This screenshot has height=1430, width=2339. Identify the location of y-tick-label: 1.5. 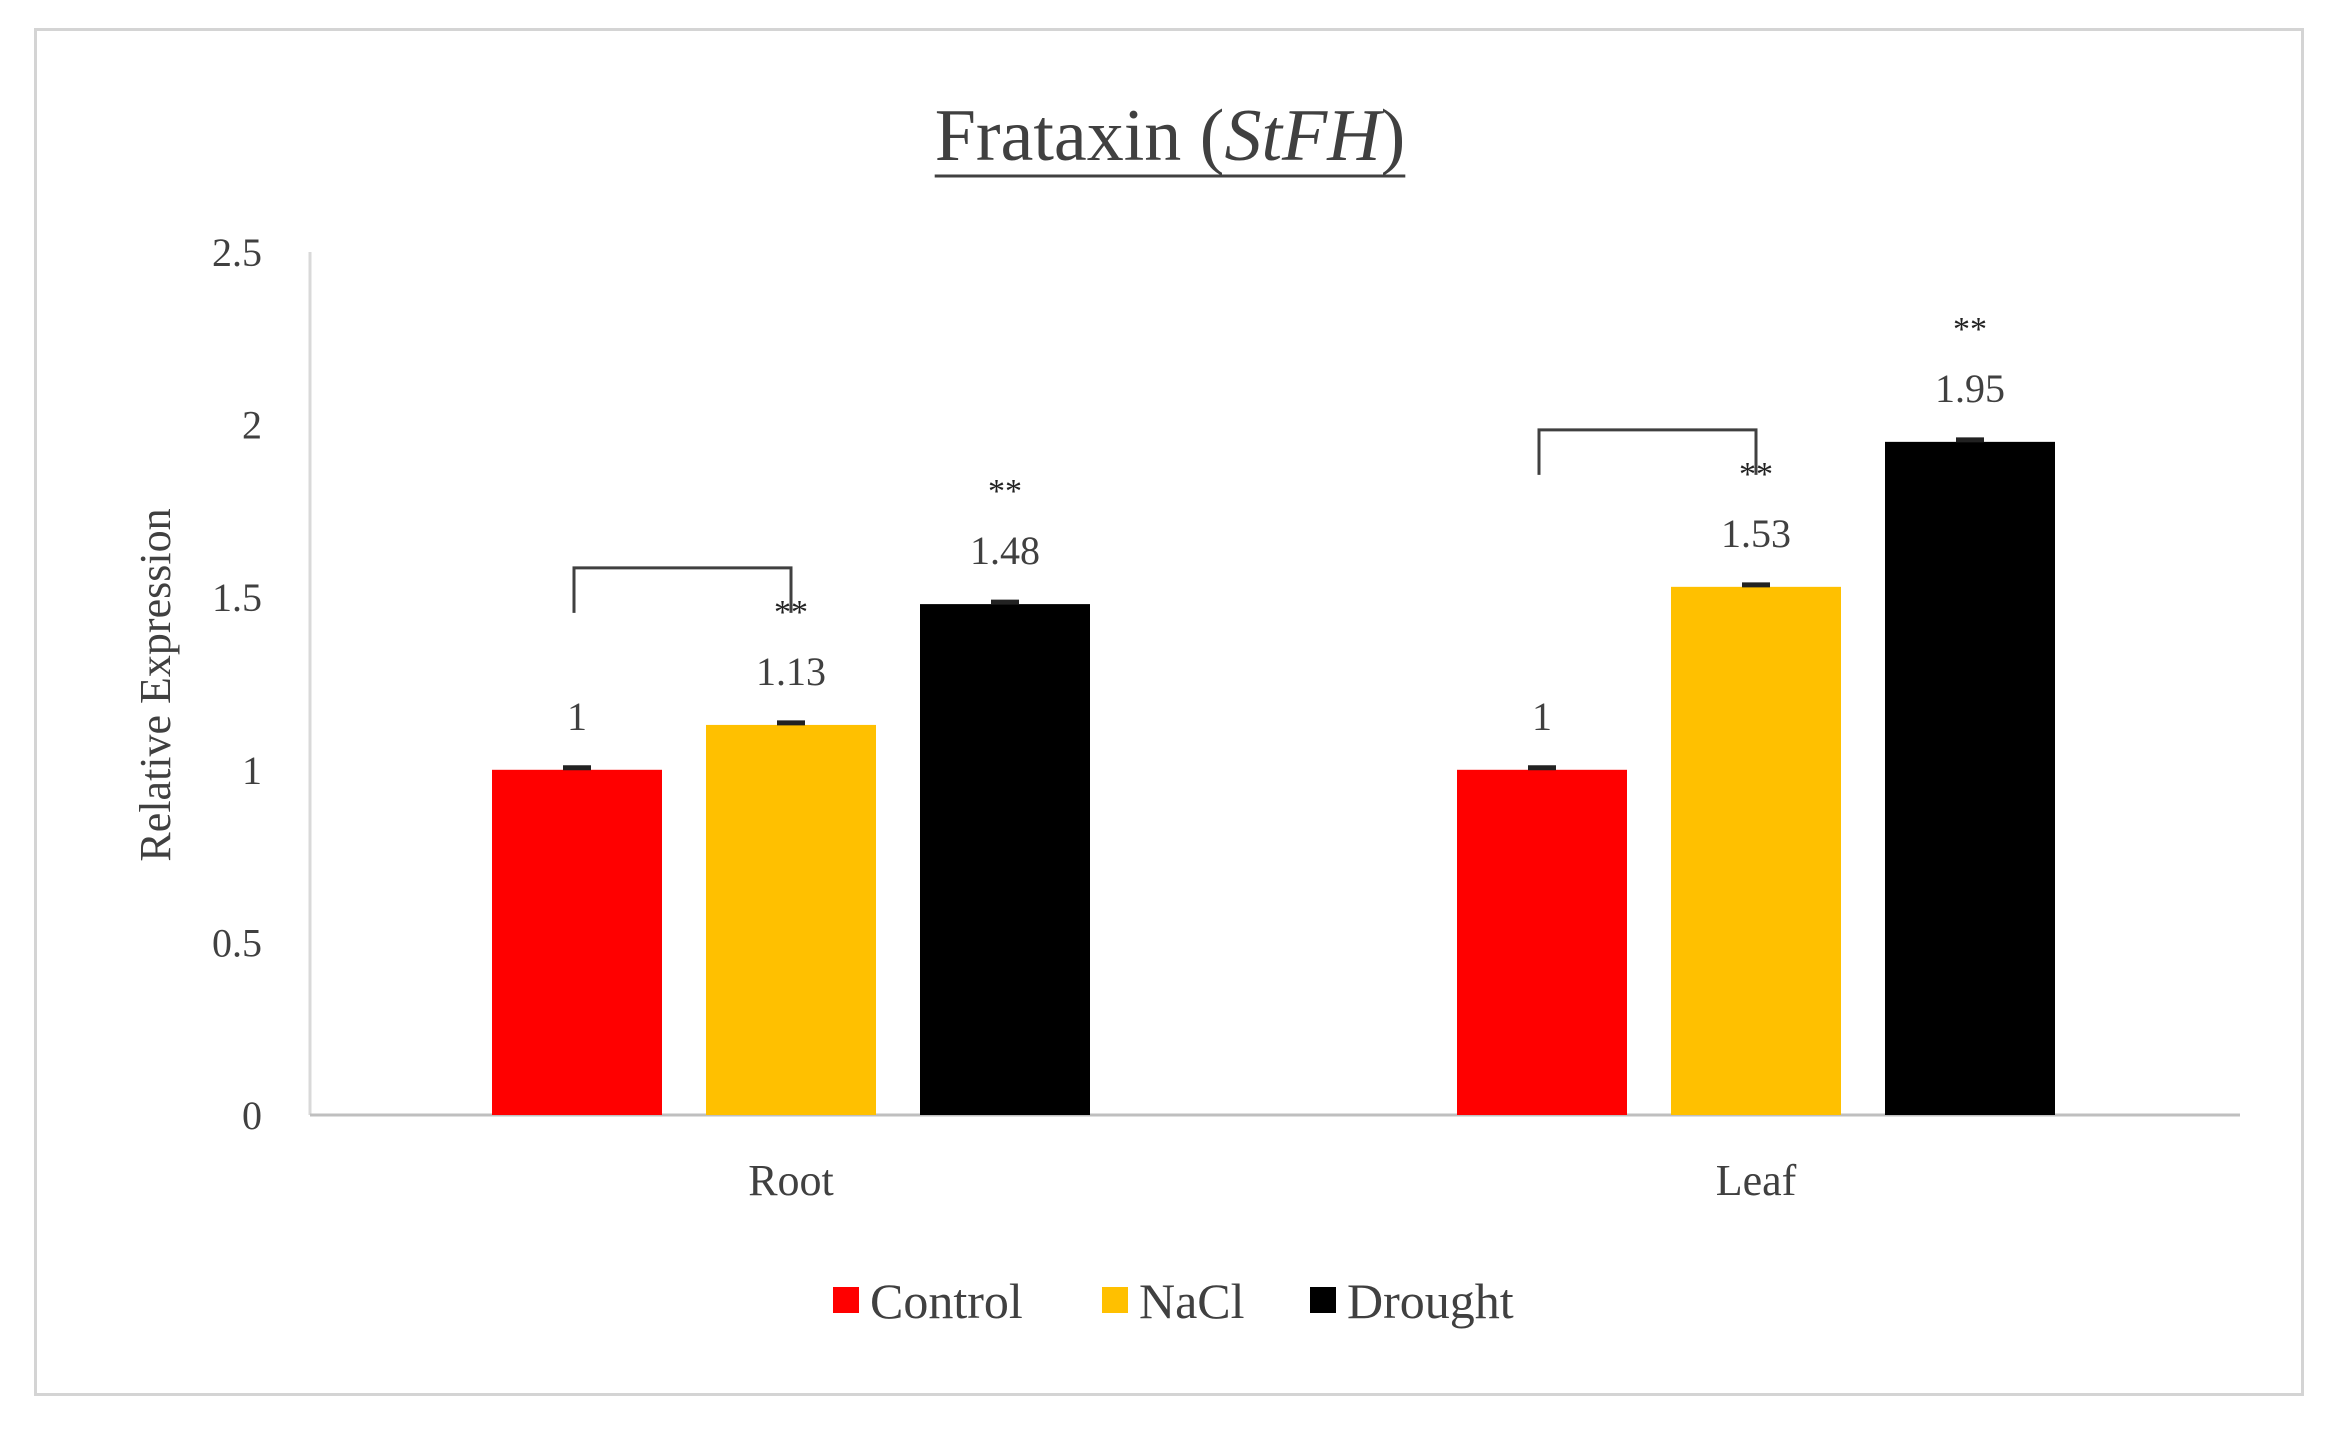
(237, 597).